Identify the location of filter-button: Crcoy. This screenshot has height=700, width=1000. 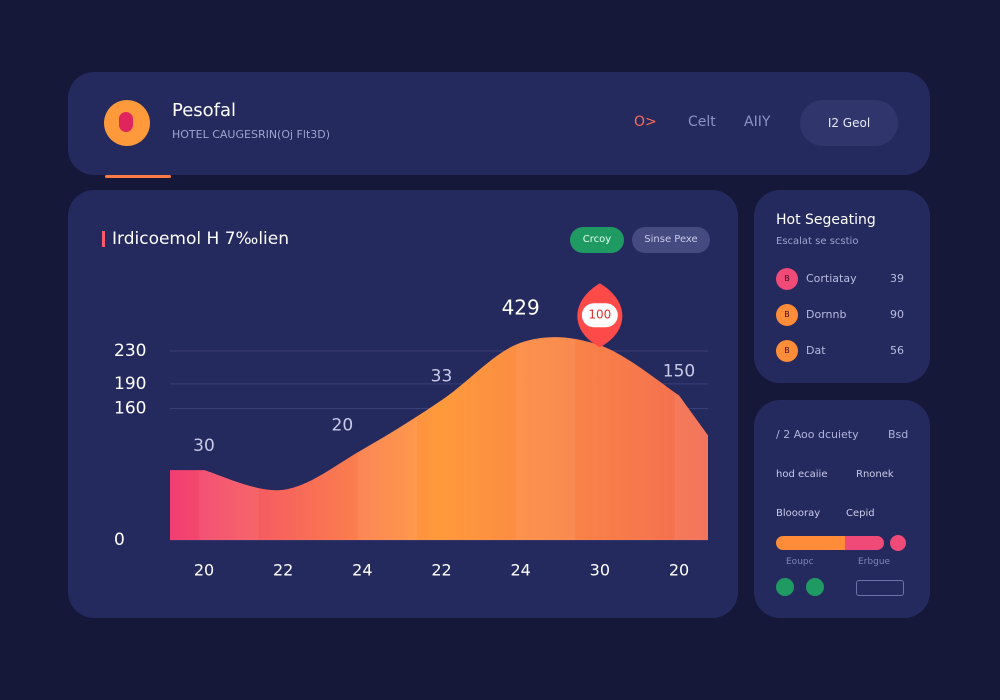
(597, 240).